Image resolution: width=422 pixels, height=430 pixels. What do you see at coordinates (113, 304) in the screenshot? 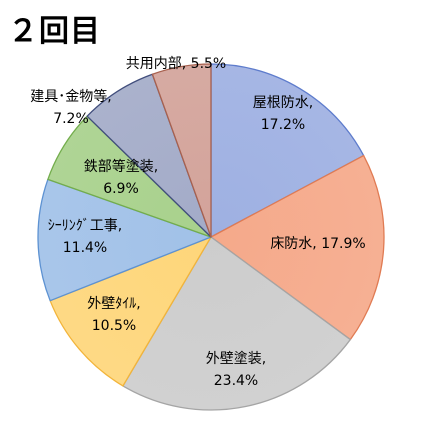
I see `pie-label-4-line-1: 外壁ﾀｲﾙ,` at bounding box center [113, 304].